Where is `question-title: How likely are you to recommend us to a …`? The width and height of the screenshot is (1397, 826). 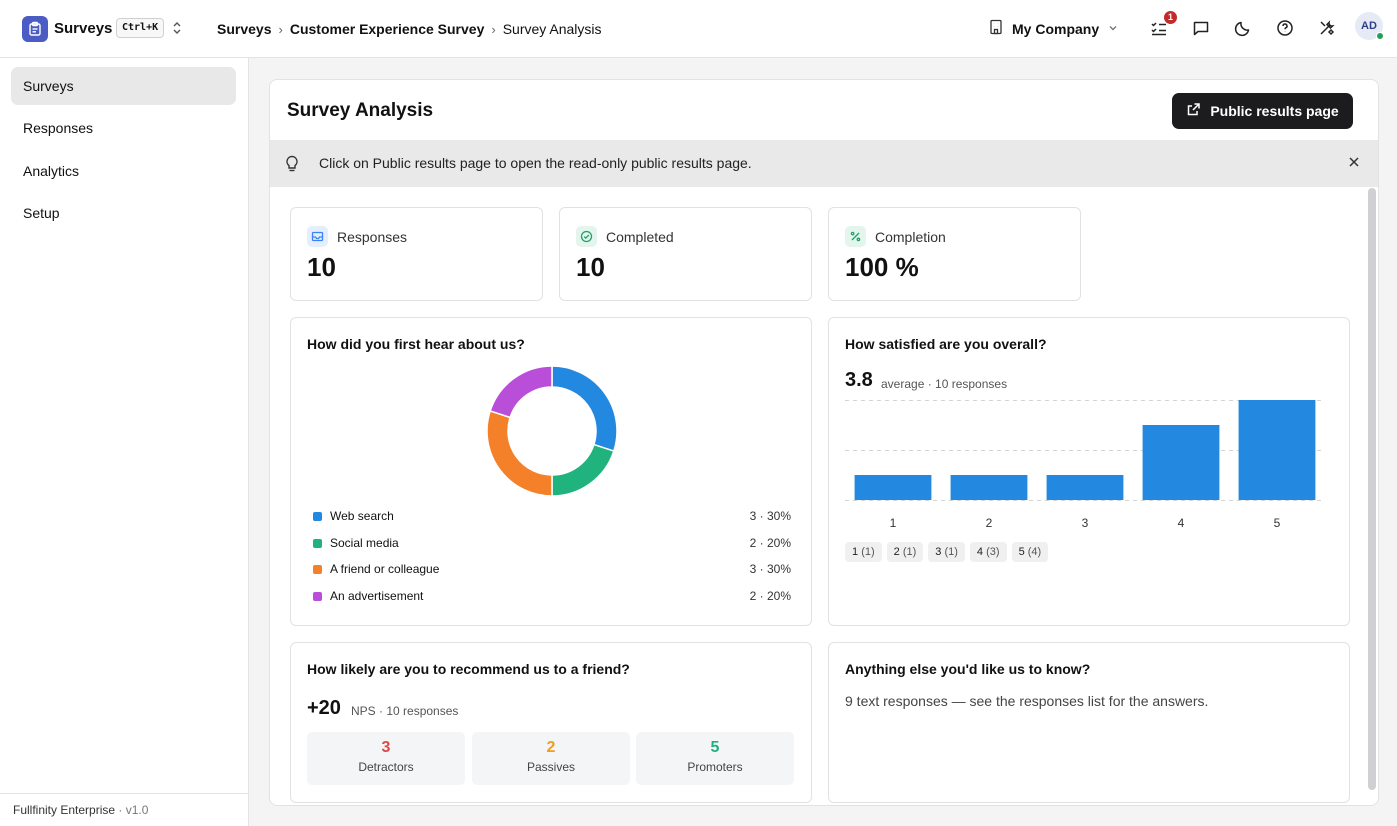 question-title: How likely are you to recommend us to a … is located at coordinates (468, 669).